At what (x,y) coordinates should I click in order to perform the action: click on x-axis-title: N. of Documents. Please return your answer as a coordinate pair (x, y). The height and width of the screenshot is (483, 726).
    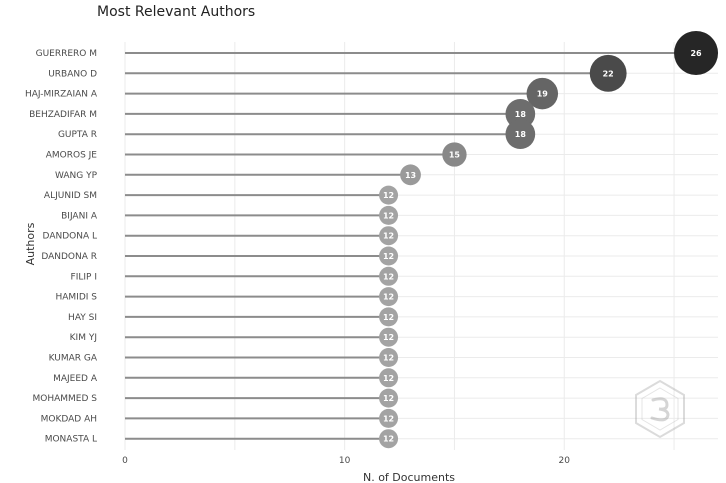
    Looking at the image, I should click on (409, 477).